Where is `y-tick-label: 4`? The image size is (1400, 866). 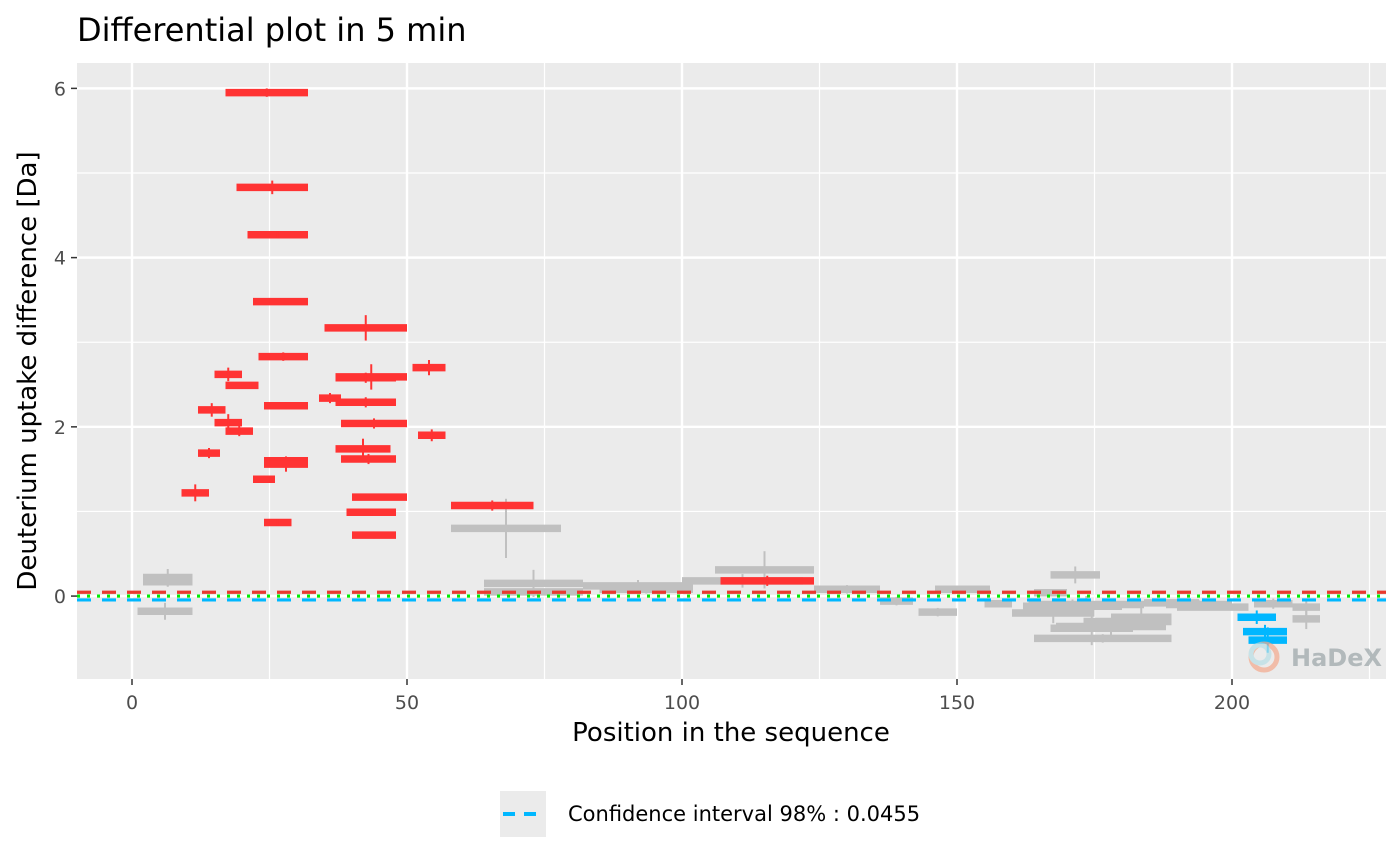
y-tick-label: 4 is located at coordinates (60, 259).